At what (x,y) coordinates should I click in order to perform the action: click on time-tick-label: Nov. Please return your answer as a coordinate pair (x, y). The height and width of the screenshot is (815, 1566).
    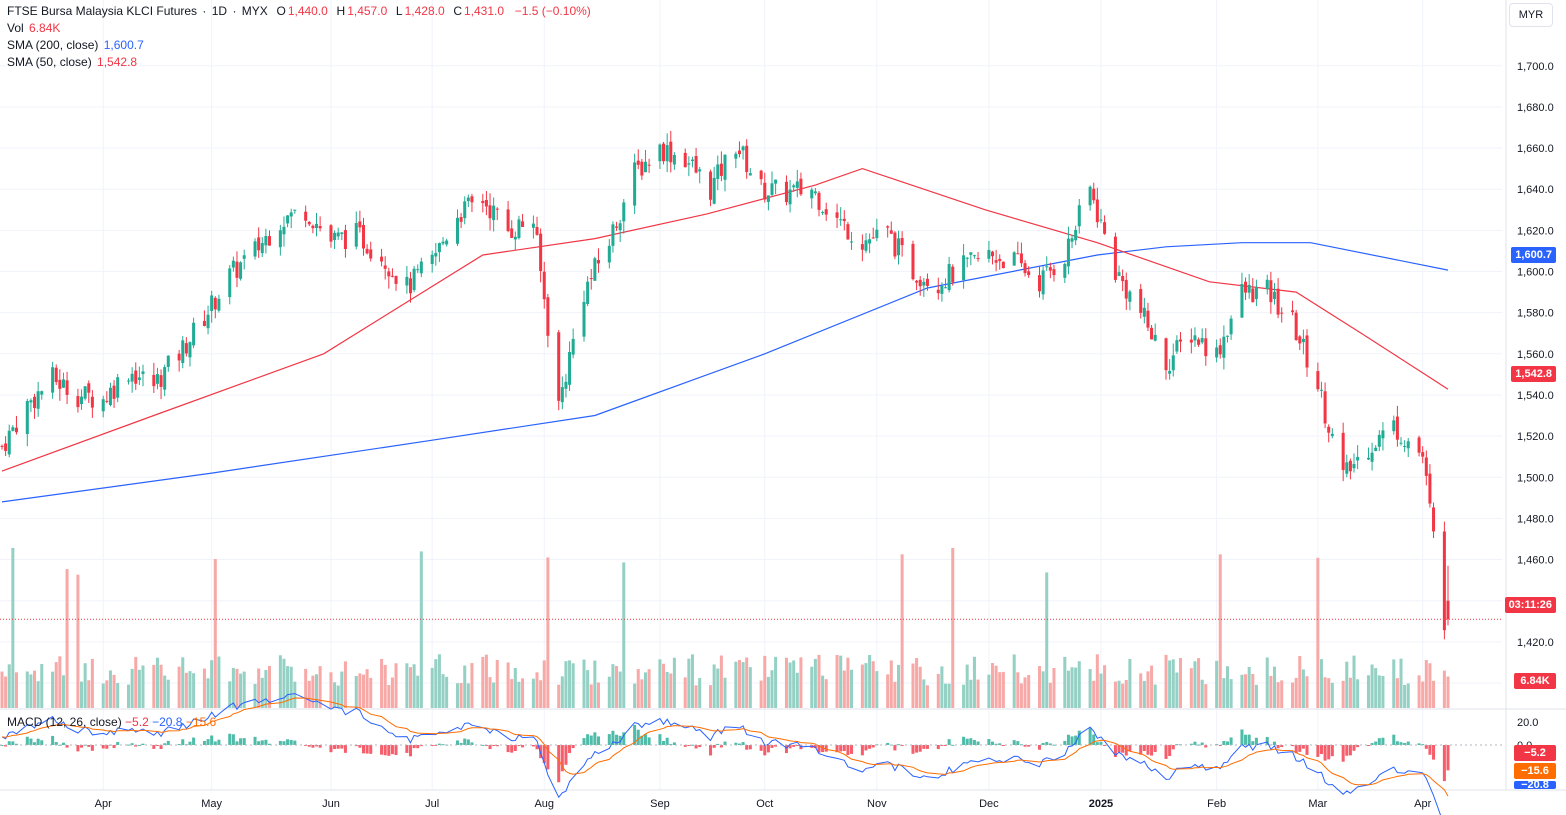
    Looking at the image, I should click on (877, 804).